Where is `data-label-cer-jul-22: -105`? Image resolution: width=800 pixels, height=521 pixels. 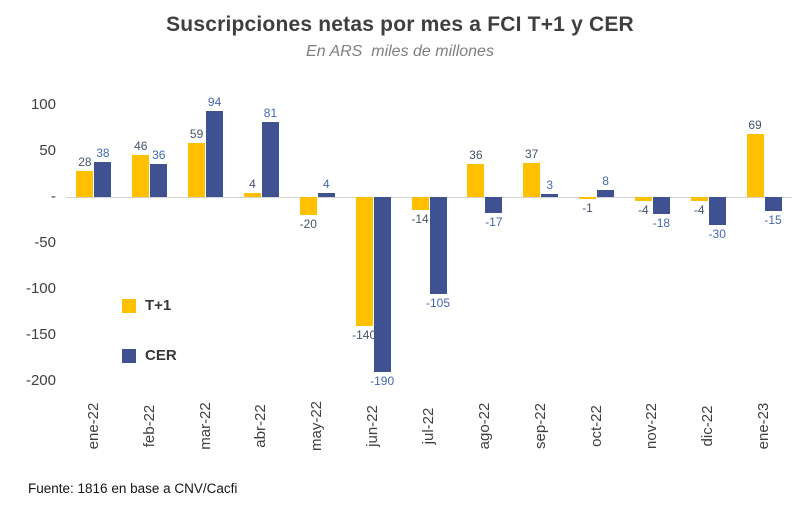
data-label-cer-jul-22: -105 is located at coordinates (438, 302).